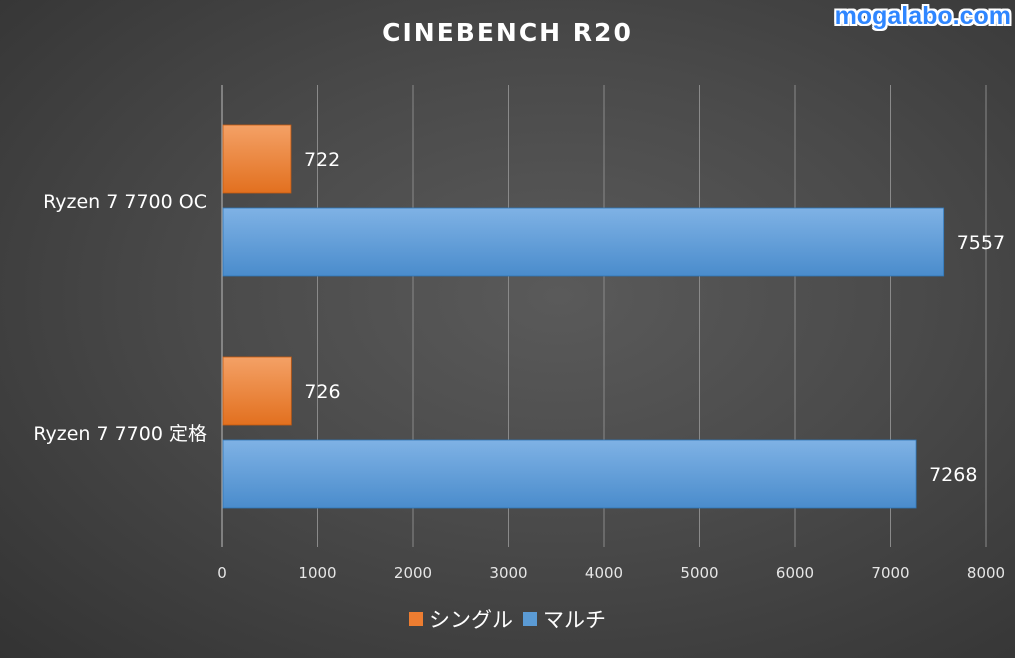 This screenshot has height=658, width=1015. What do you see at coordinates (507, 32) in the screenshot?
I see `chart-title: CINEBENCH R20` at bounding box center [507, 32].